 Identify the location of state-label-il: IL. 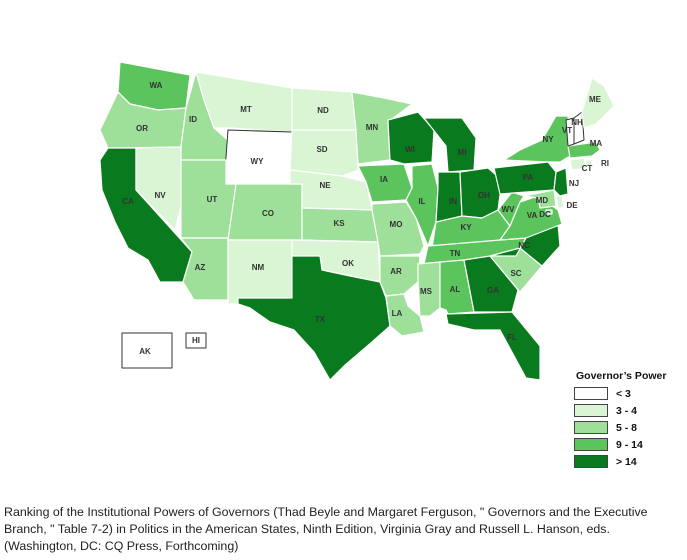
(421, 201).